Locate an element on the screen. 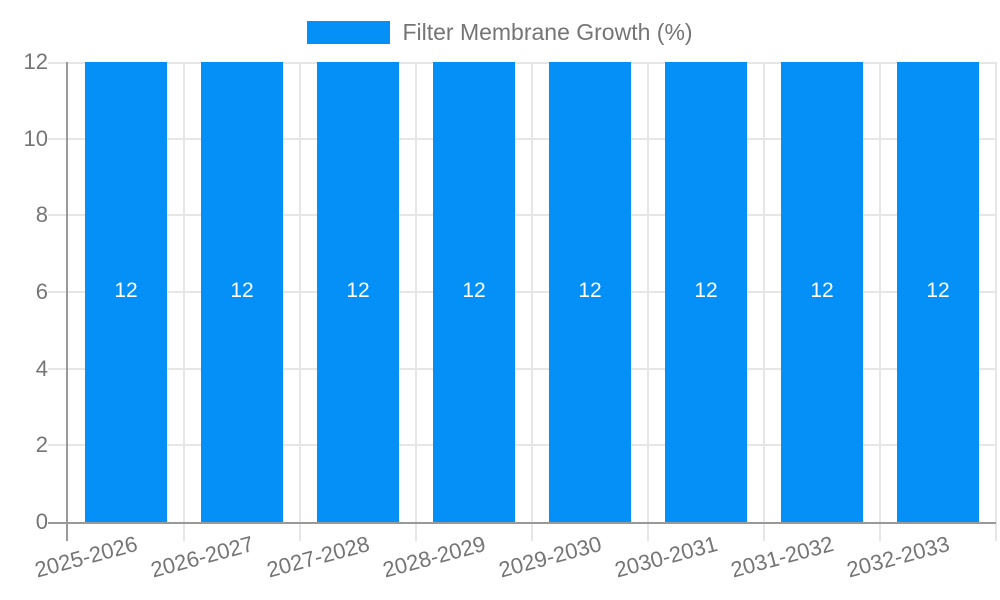 The image size is (1000, 600). x-axis-tick-label: 2030-2031 is located at coordinates (665, 557).